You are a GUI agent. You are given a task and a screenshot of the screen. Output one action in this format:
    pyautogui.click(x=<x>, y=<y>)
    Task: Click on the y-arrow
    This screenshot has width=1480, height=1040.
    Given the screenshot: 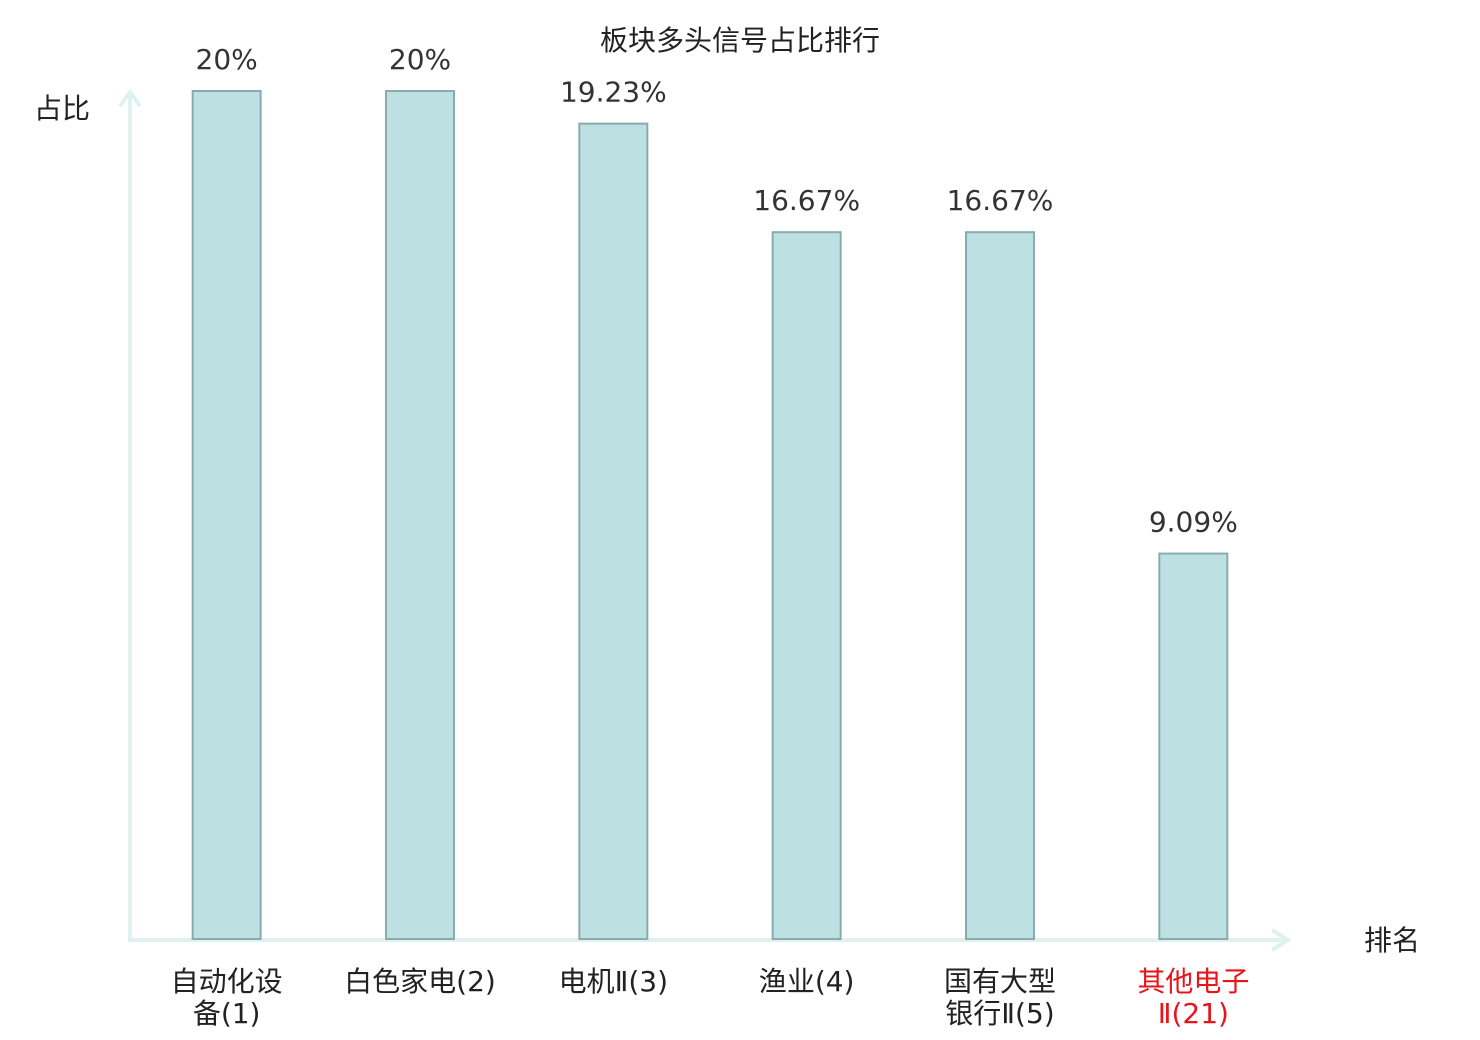 What is the action you would take?
    pyautogui.click(x=130, y=98)
    